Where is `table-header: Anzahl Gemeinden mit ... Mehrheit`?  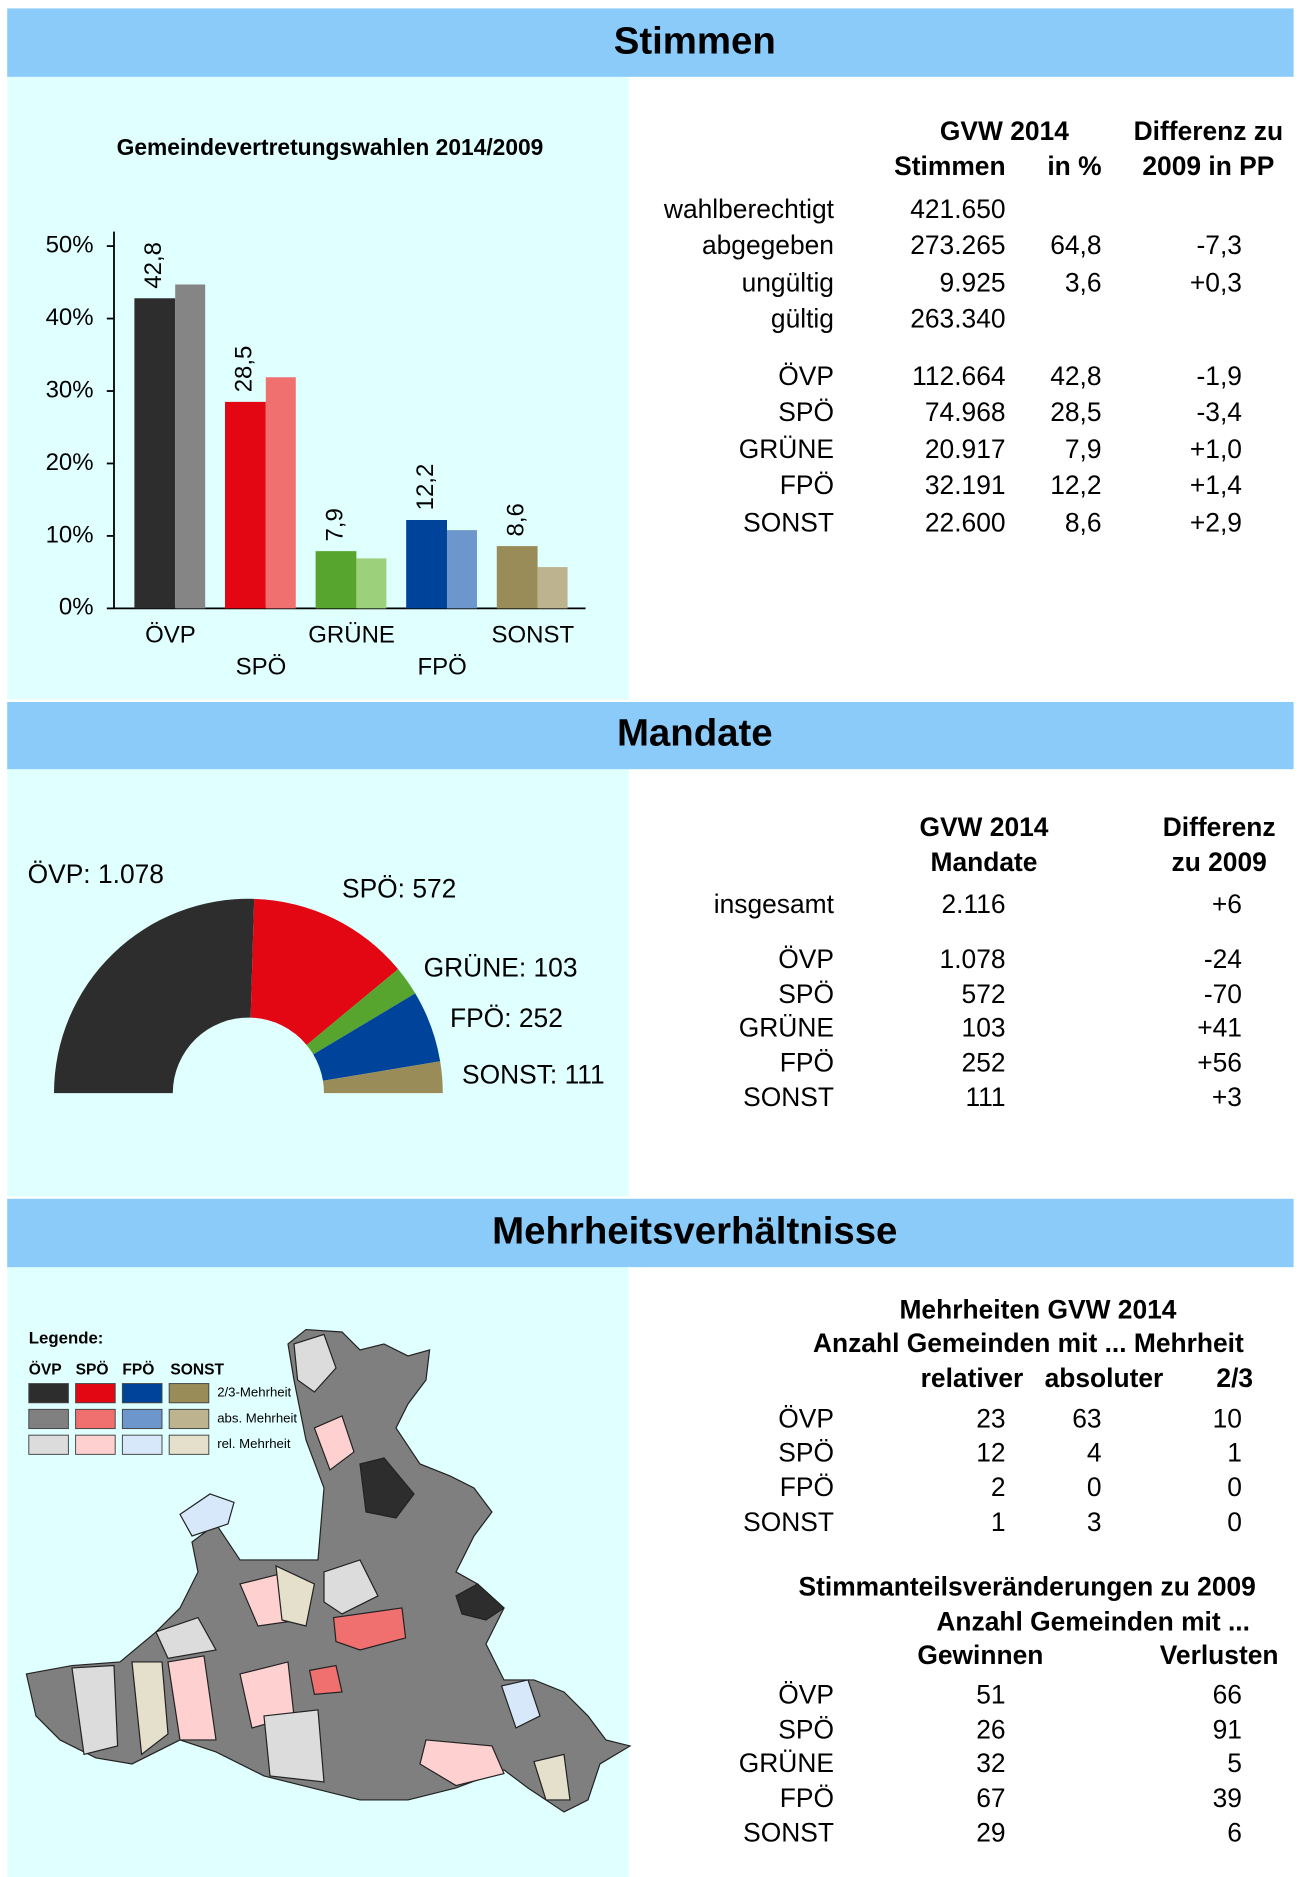
table-header: Anzahl Gemeinden mit ... Mehrheit is located at coordinates (1028, 1343).